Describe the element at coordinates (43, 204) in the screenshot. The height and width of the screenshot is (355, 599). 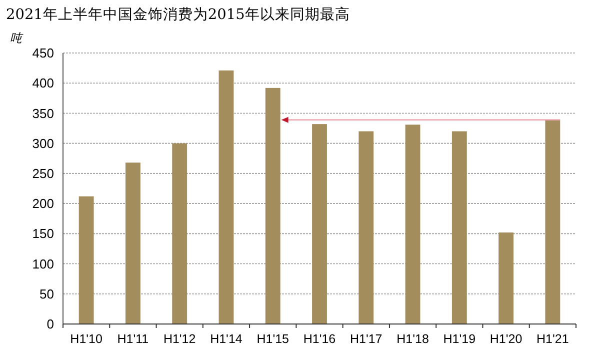
I see `y-tick-label: 200` at that location.